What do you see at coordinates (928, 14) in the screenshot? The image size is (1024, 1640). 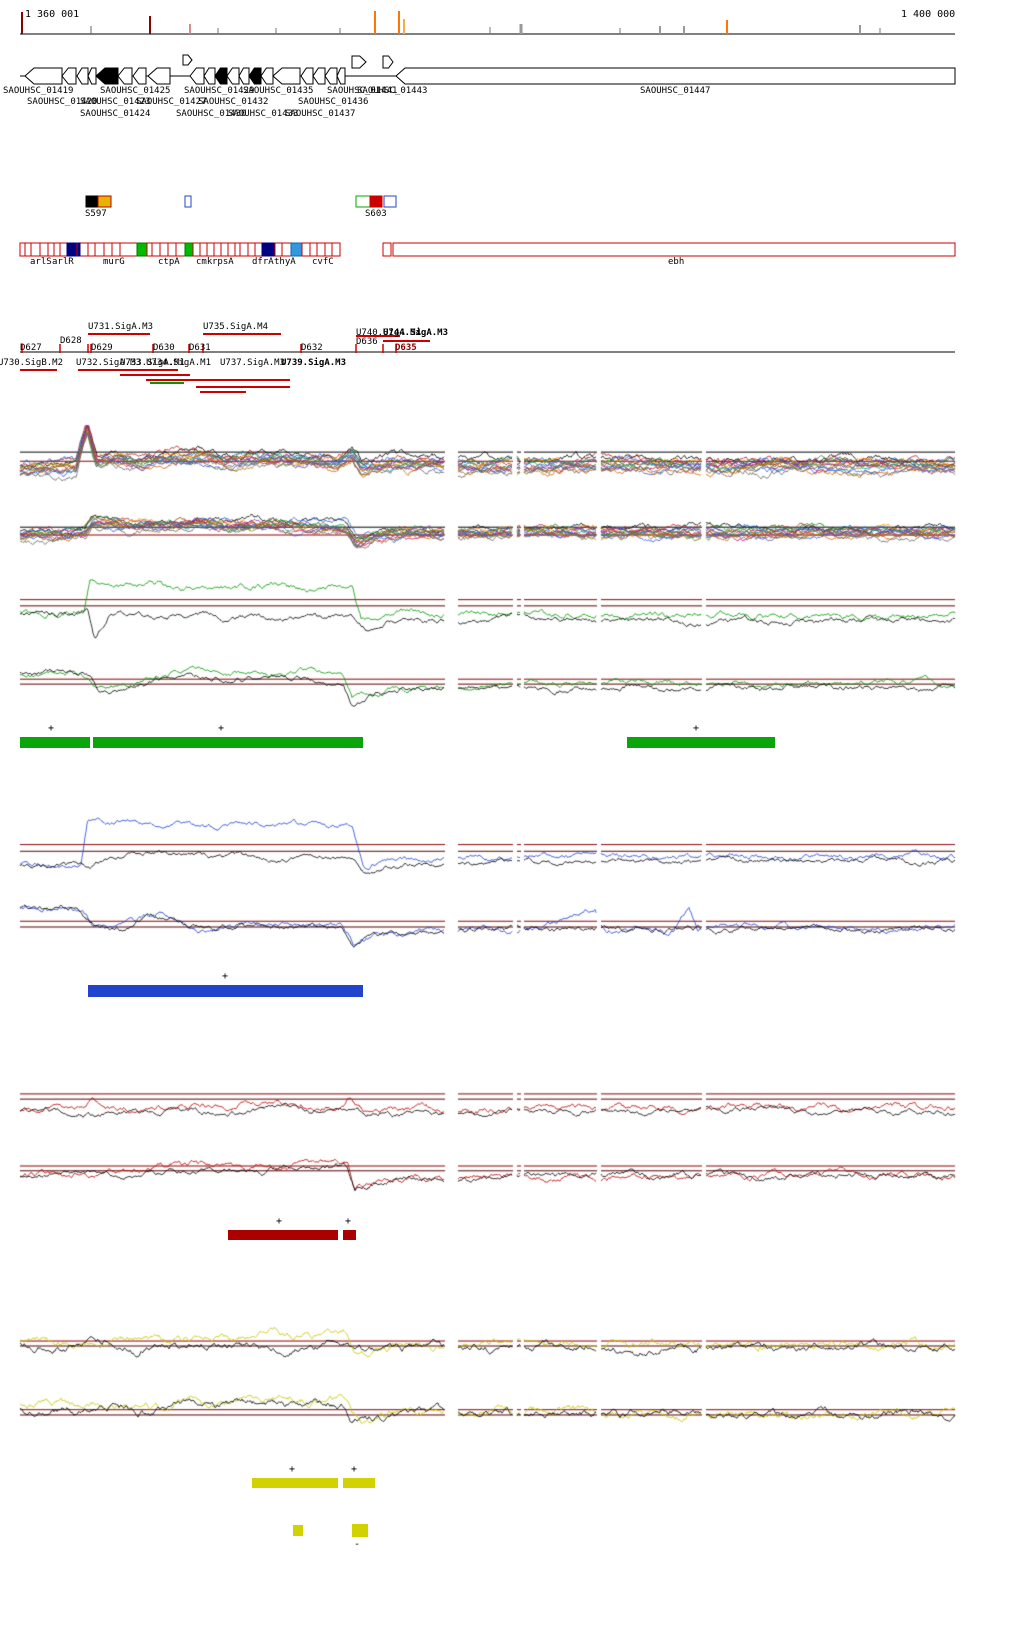 I see `ruler-end-coordinate: 1 400 000` at bounding box center [928, 14].